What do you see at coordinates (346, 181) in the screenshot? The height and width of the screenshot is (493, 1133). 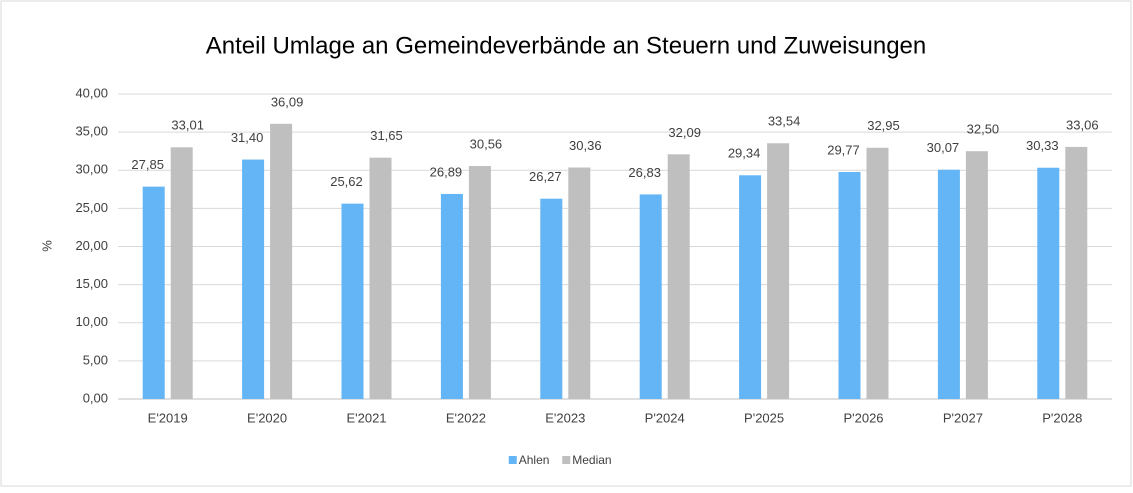 I see `data-label: 25,62` at bounding box center [346, 181].